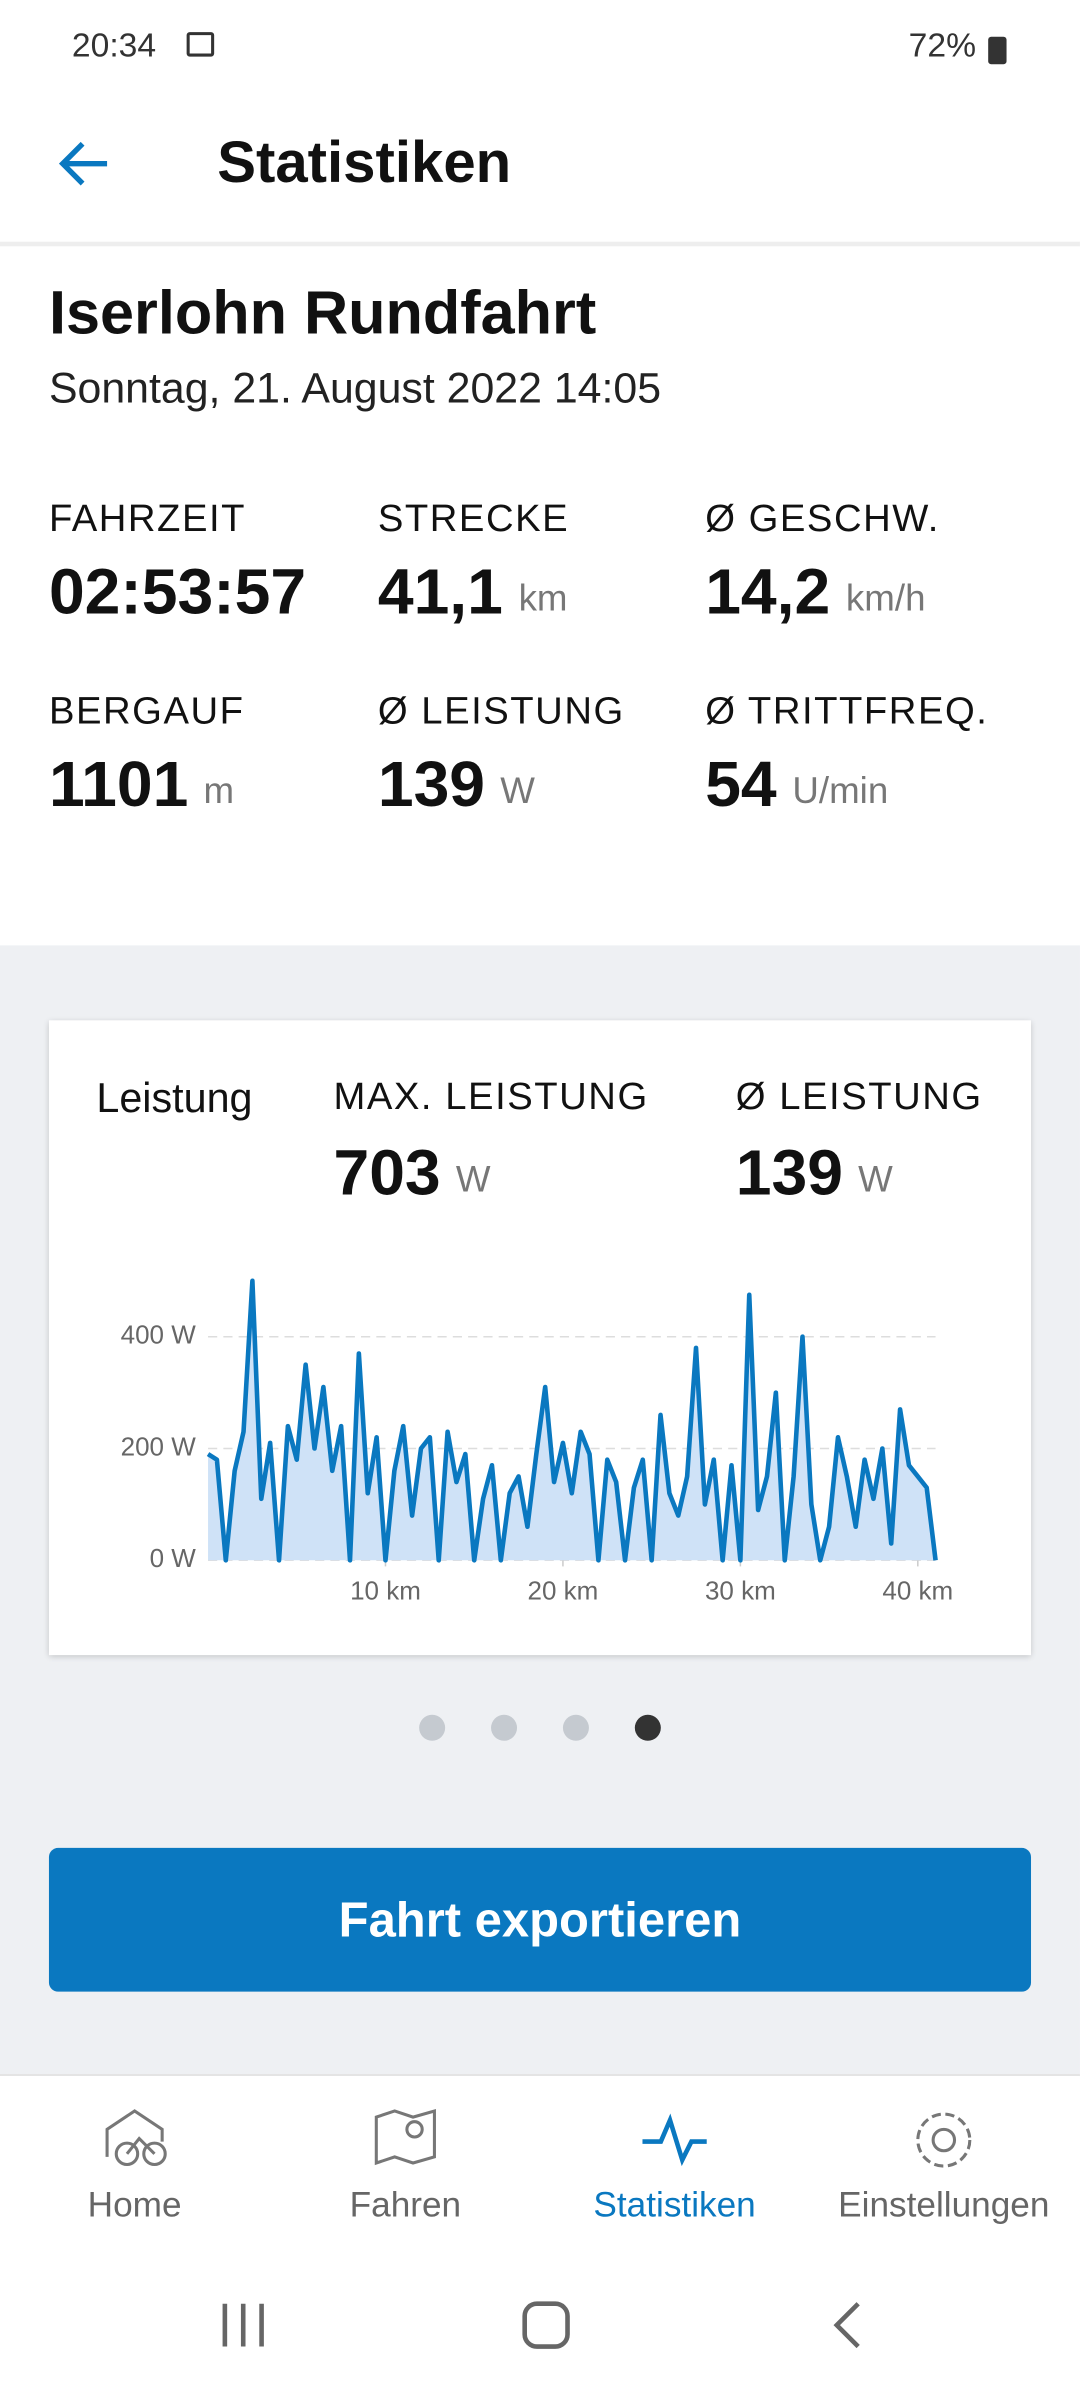 This screenshot has width=1080, height=2400. I want to click on system-nav, so click(541, 2325).